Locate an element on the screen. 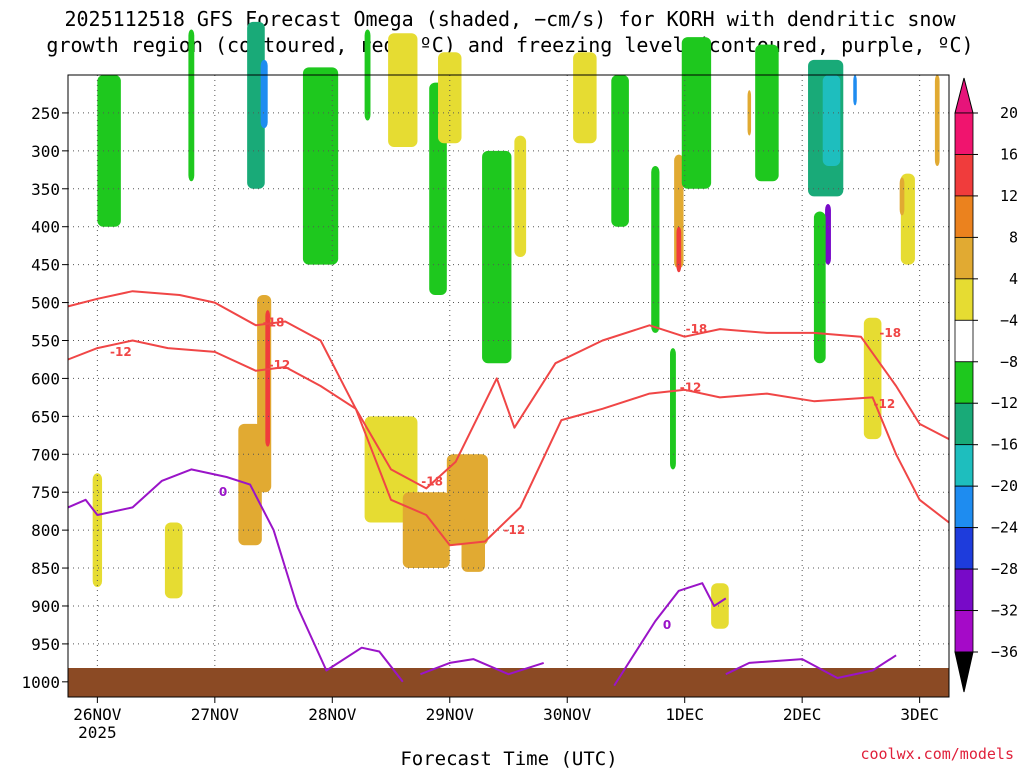  colorbar-label: −36 is located at coordinates (1004, 652).